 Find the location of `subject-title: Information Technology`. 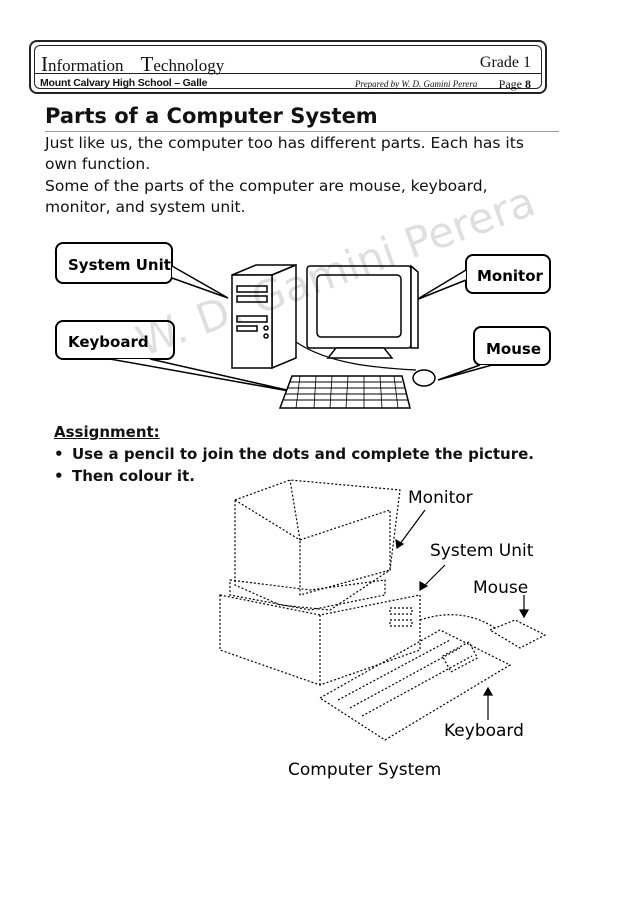

subject-title: Information Technology is located at coordinates (132, 64).